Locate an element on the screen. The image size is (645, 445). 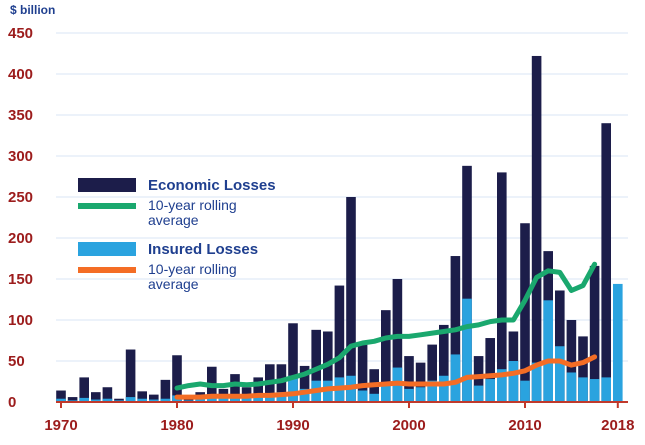
x-tick-label: 2000 is located at coordinates (408, 425).